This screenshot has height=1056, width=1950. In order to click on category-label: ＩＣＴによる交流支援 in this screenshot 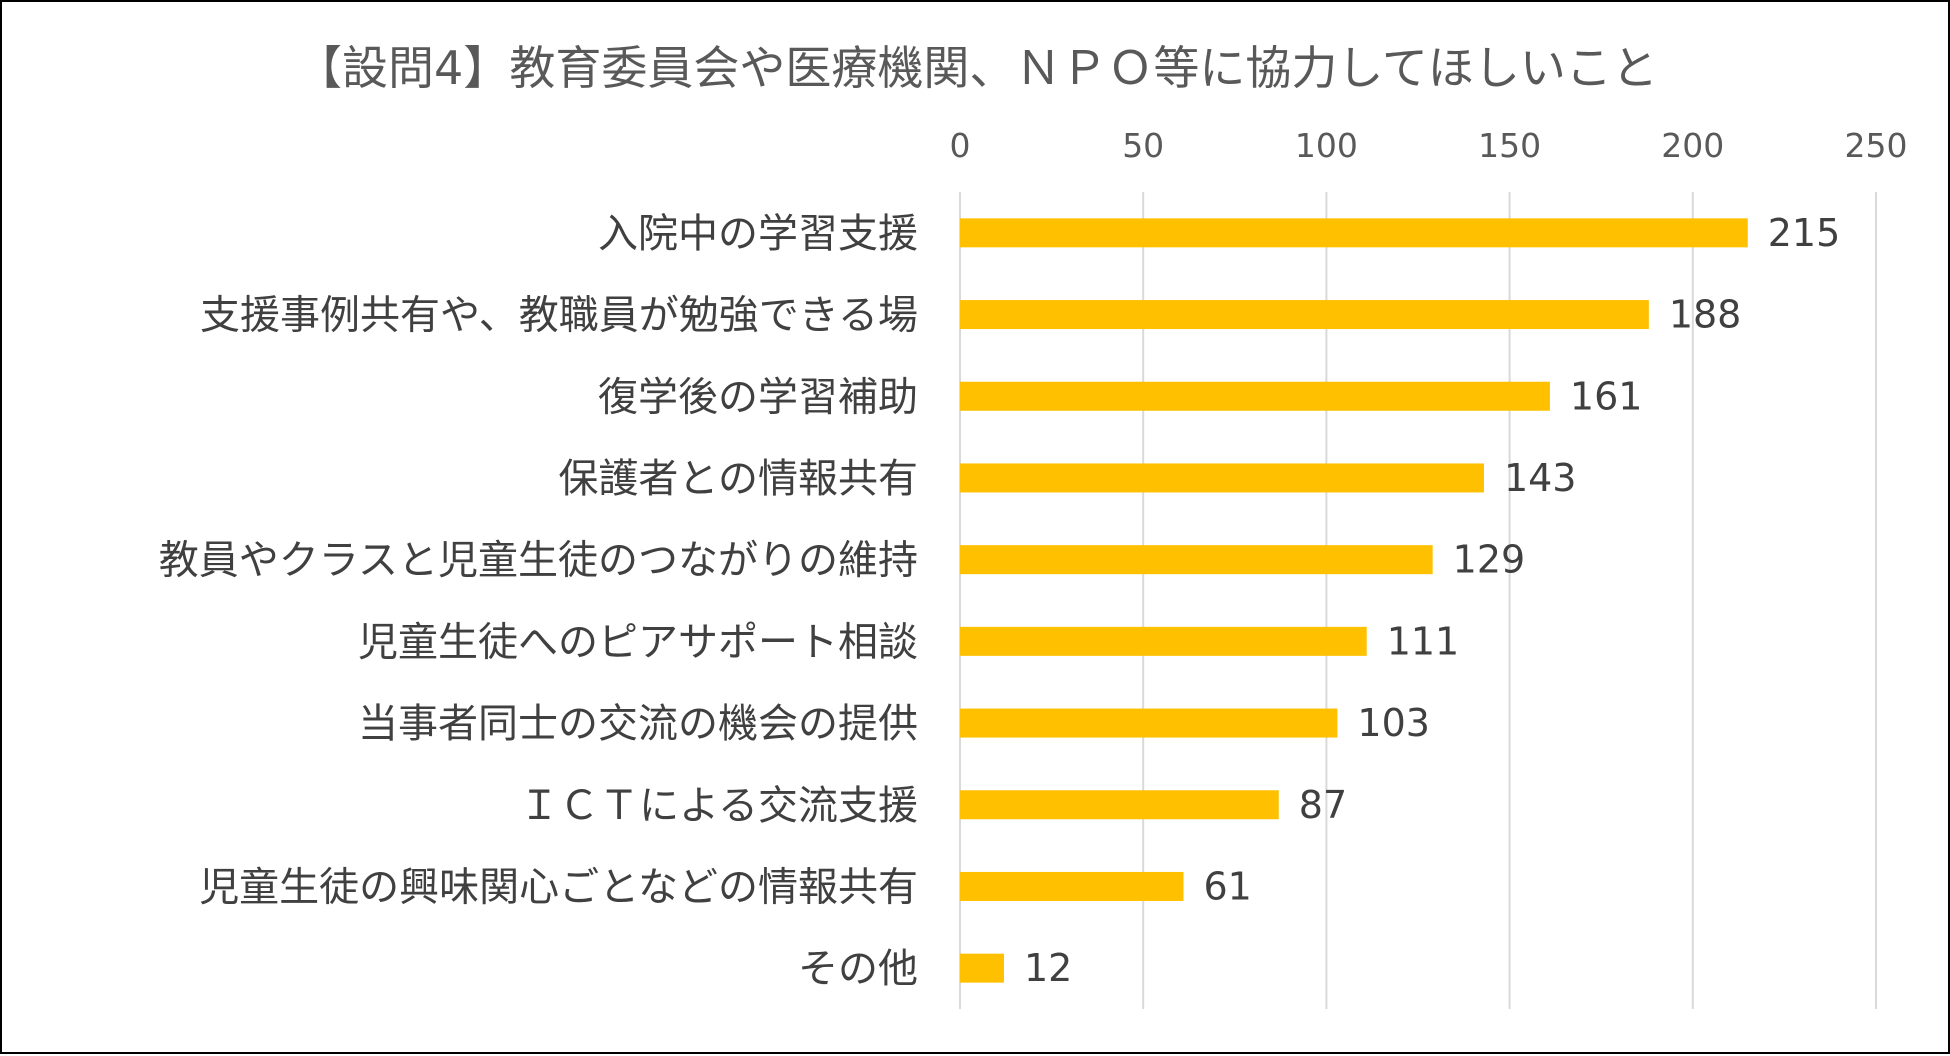, I will do `click(718, 806)`.